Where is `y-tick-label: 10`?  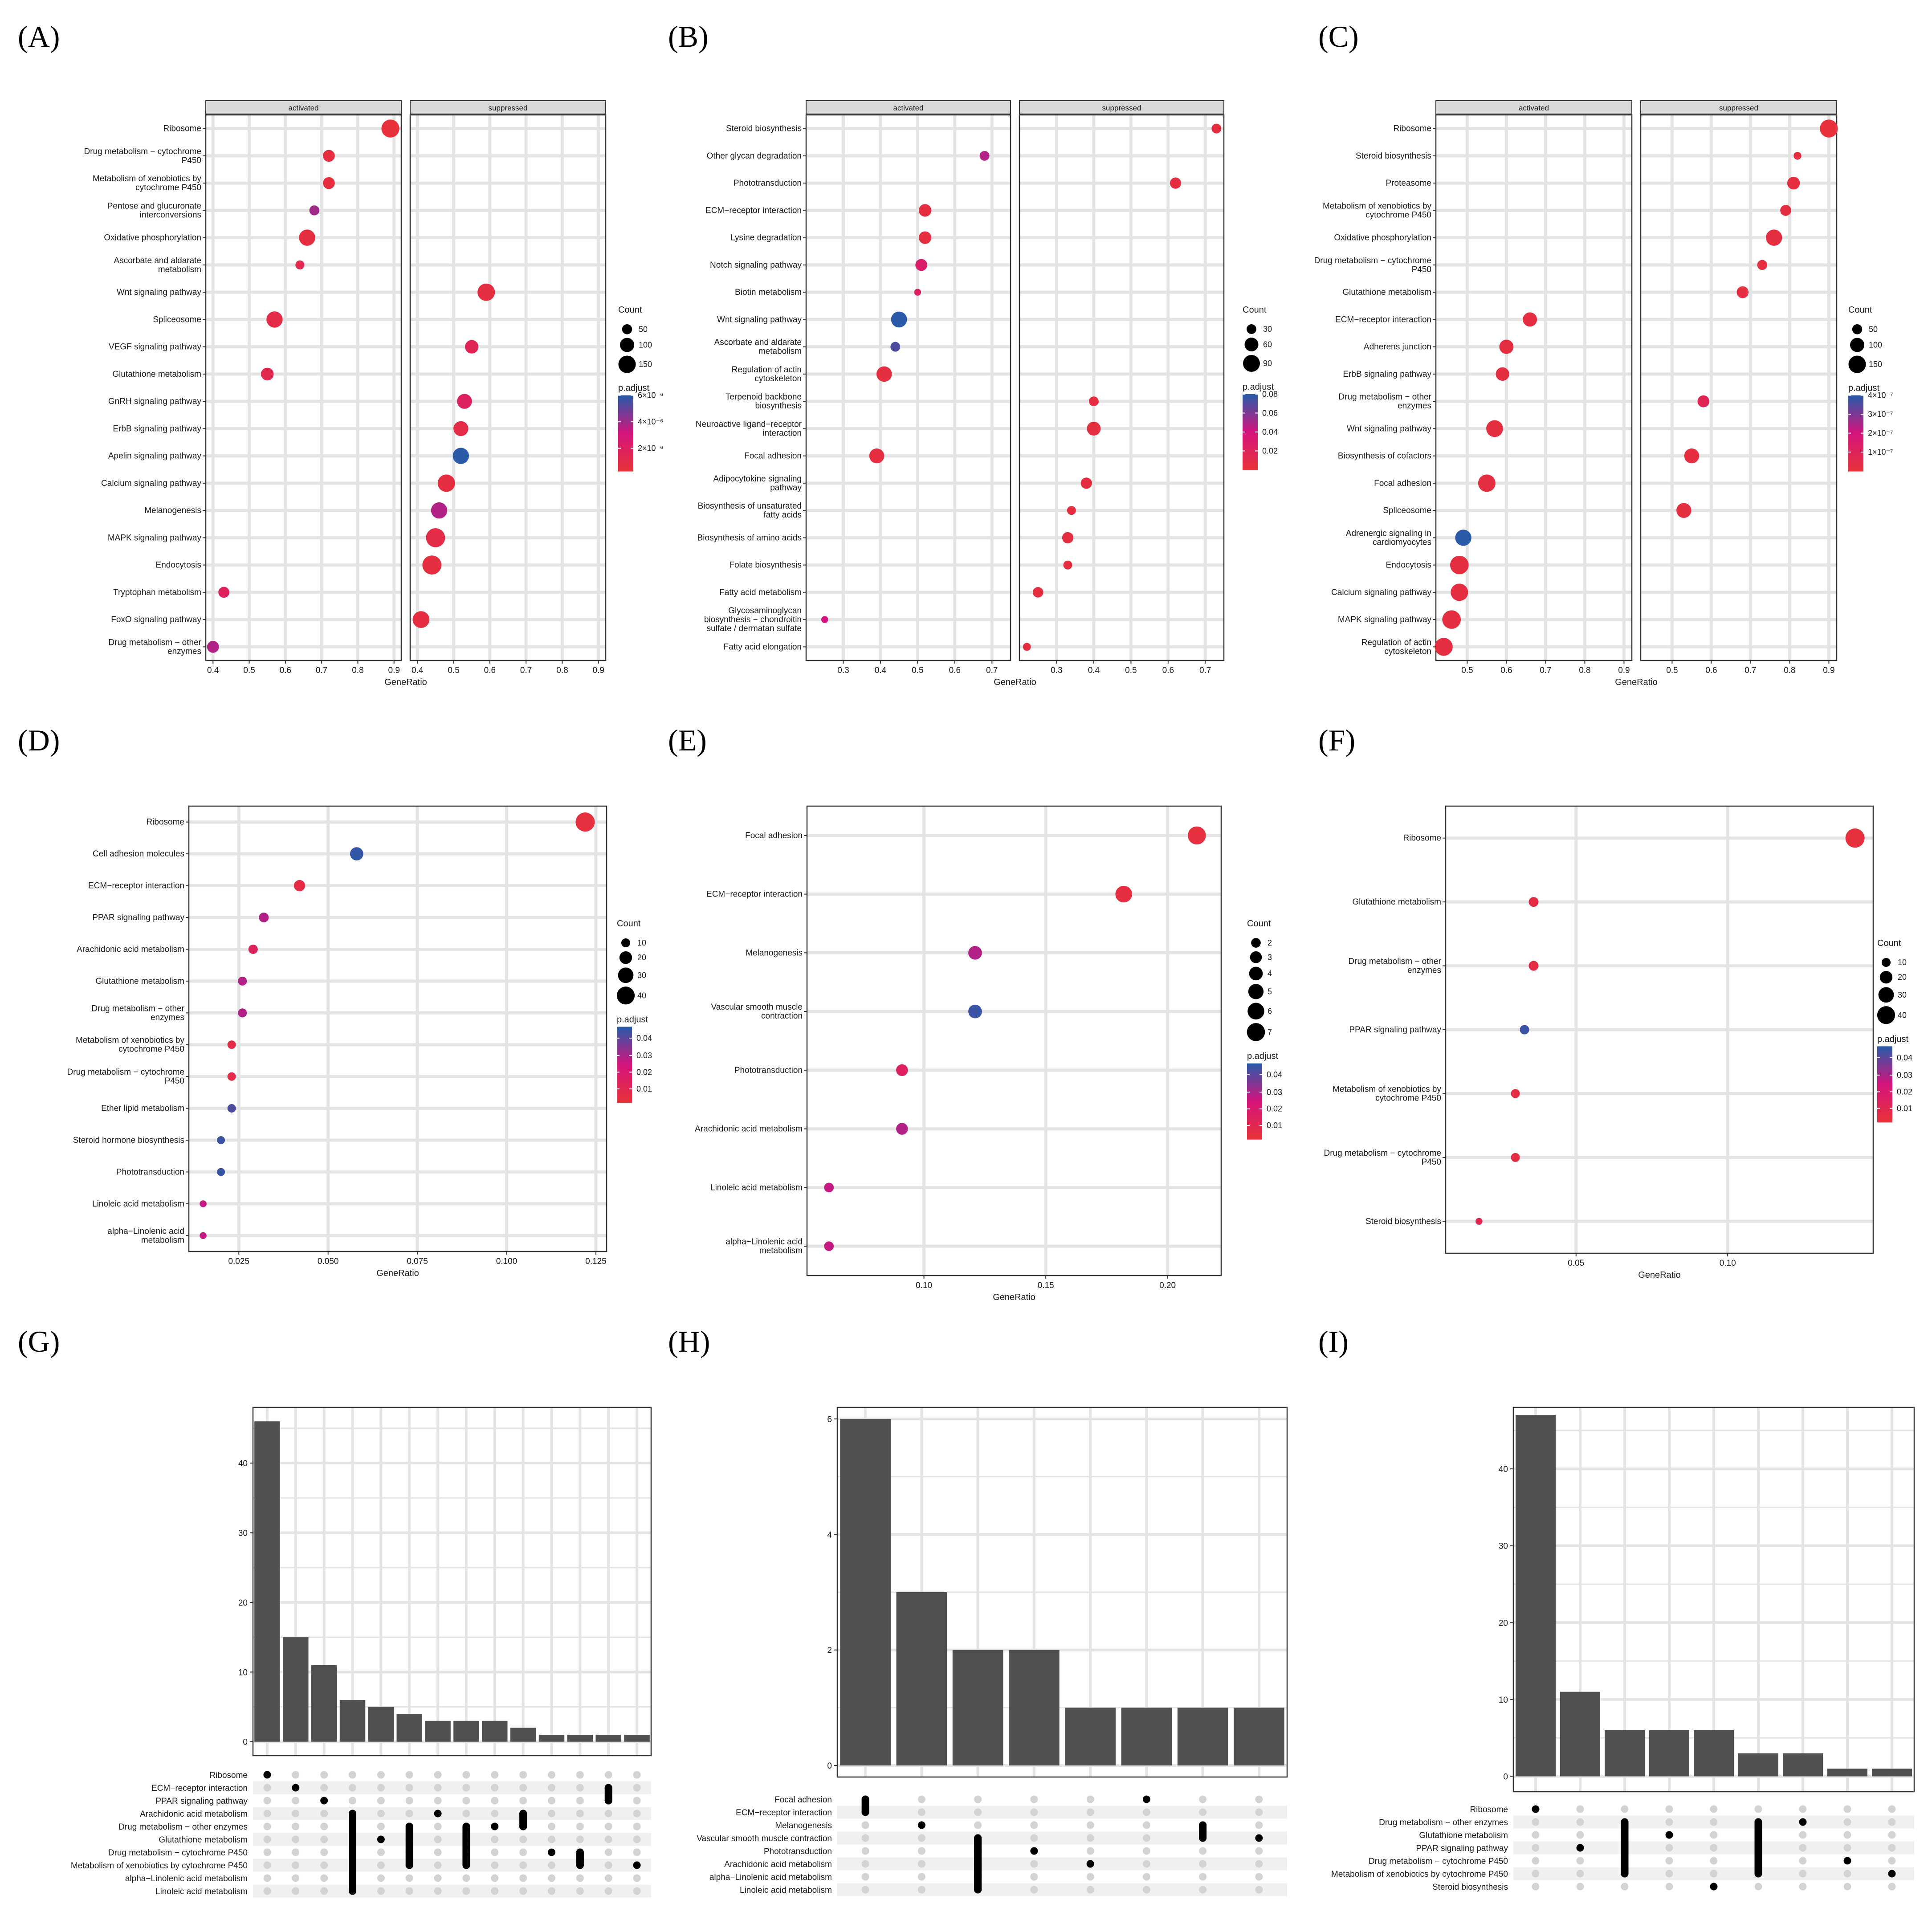 y-tick-label: 10 is located at coordinates (243, 1672).